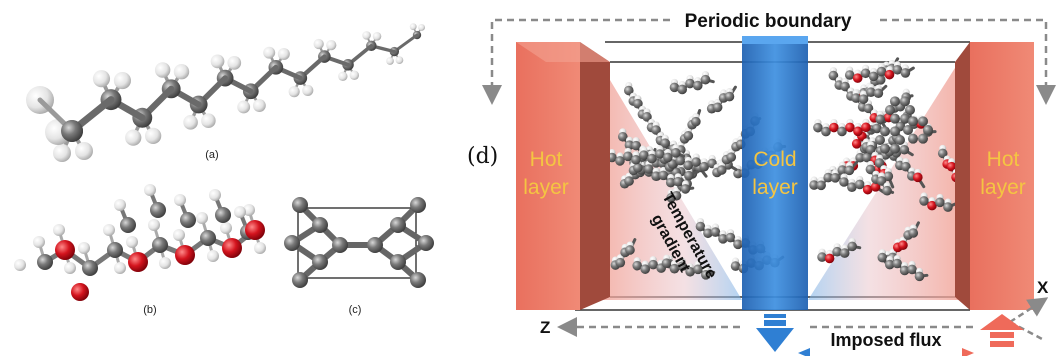 Image resolution: width=1063 pixels, height=356 pixels. I want to click on panel-b-label: (b), so click(149, 310).